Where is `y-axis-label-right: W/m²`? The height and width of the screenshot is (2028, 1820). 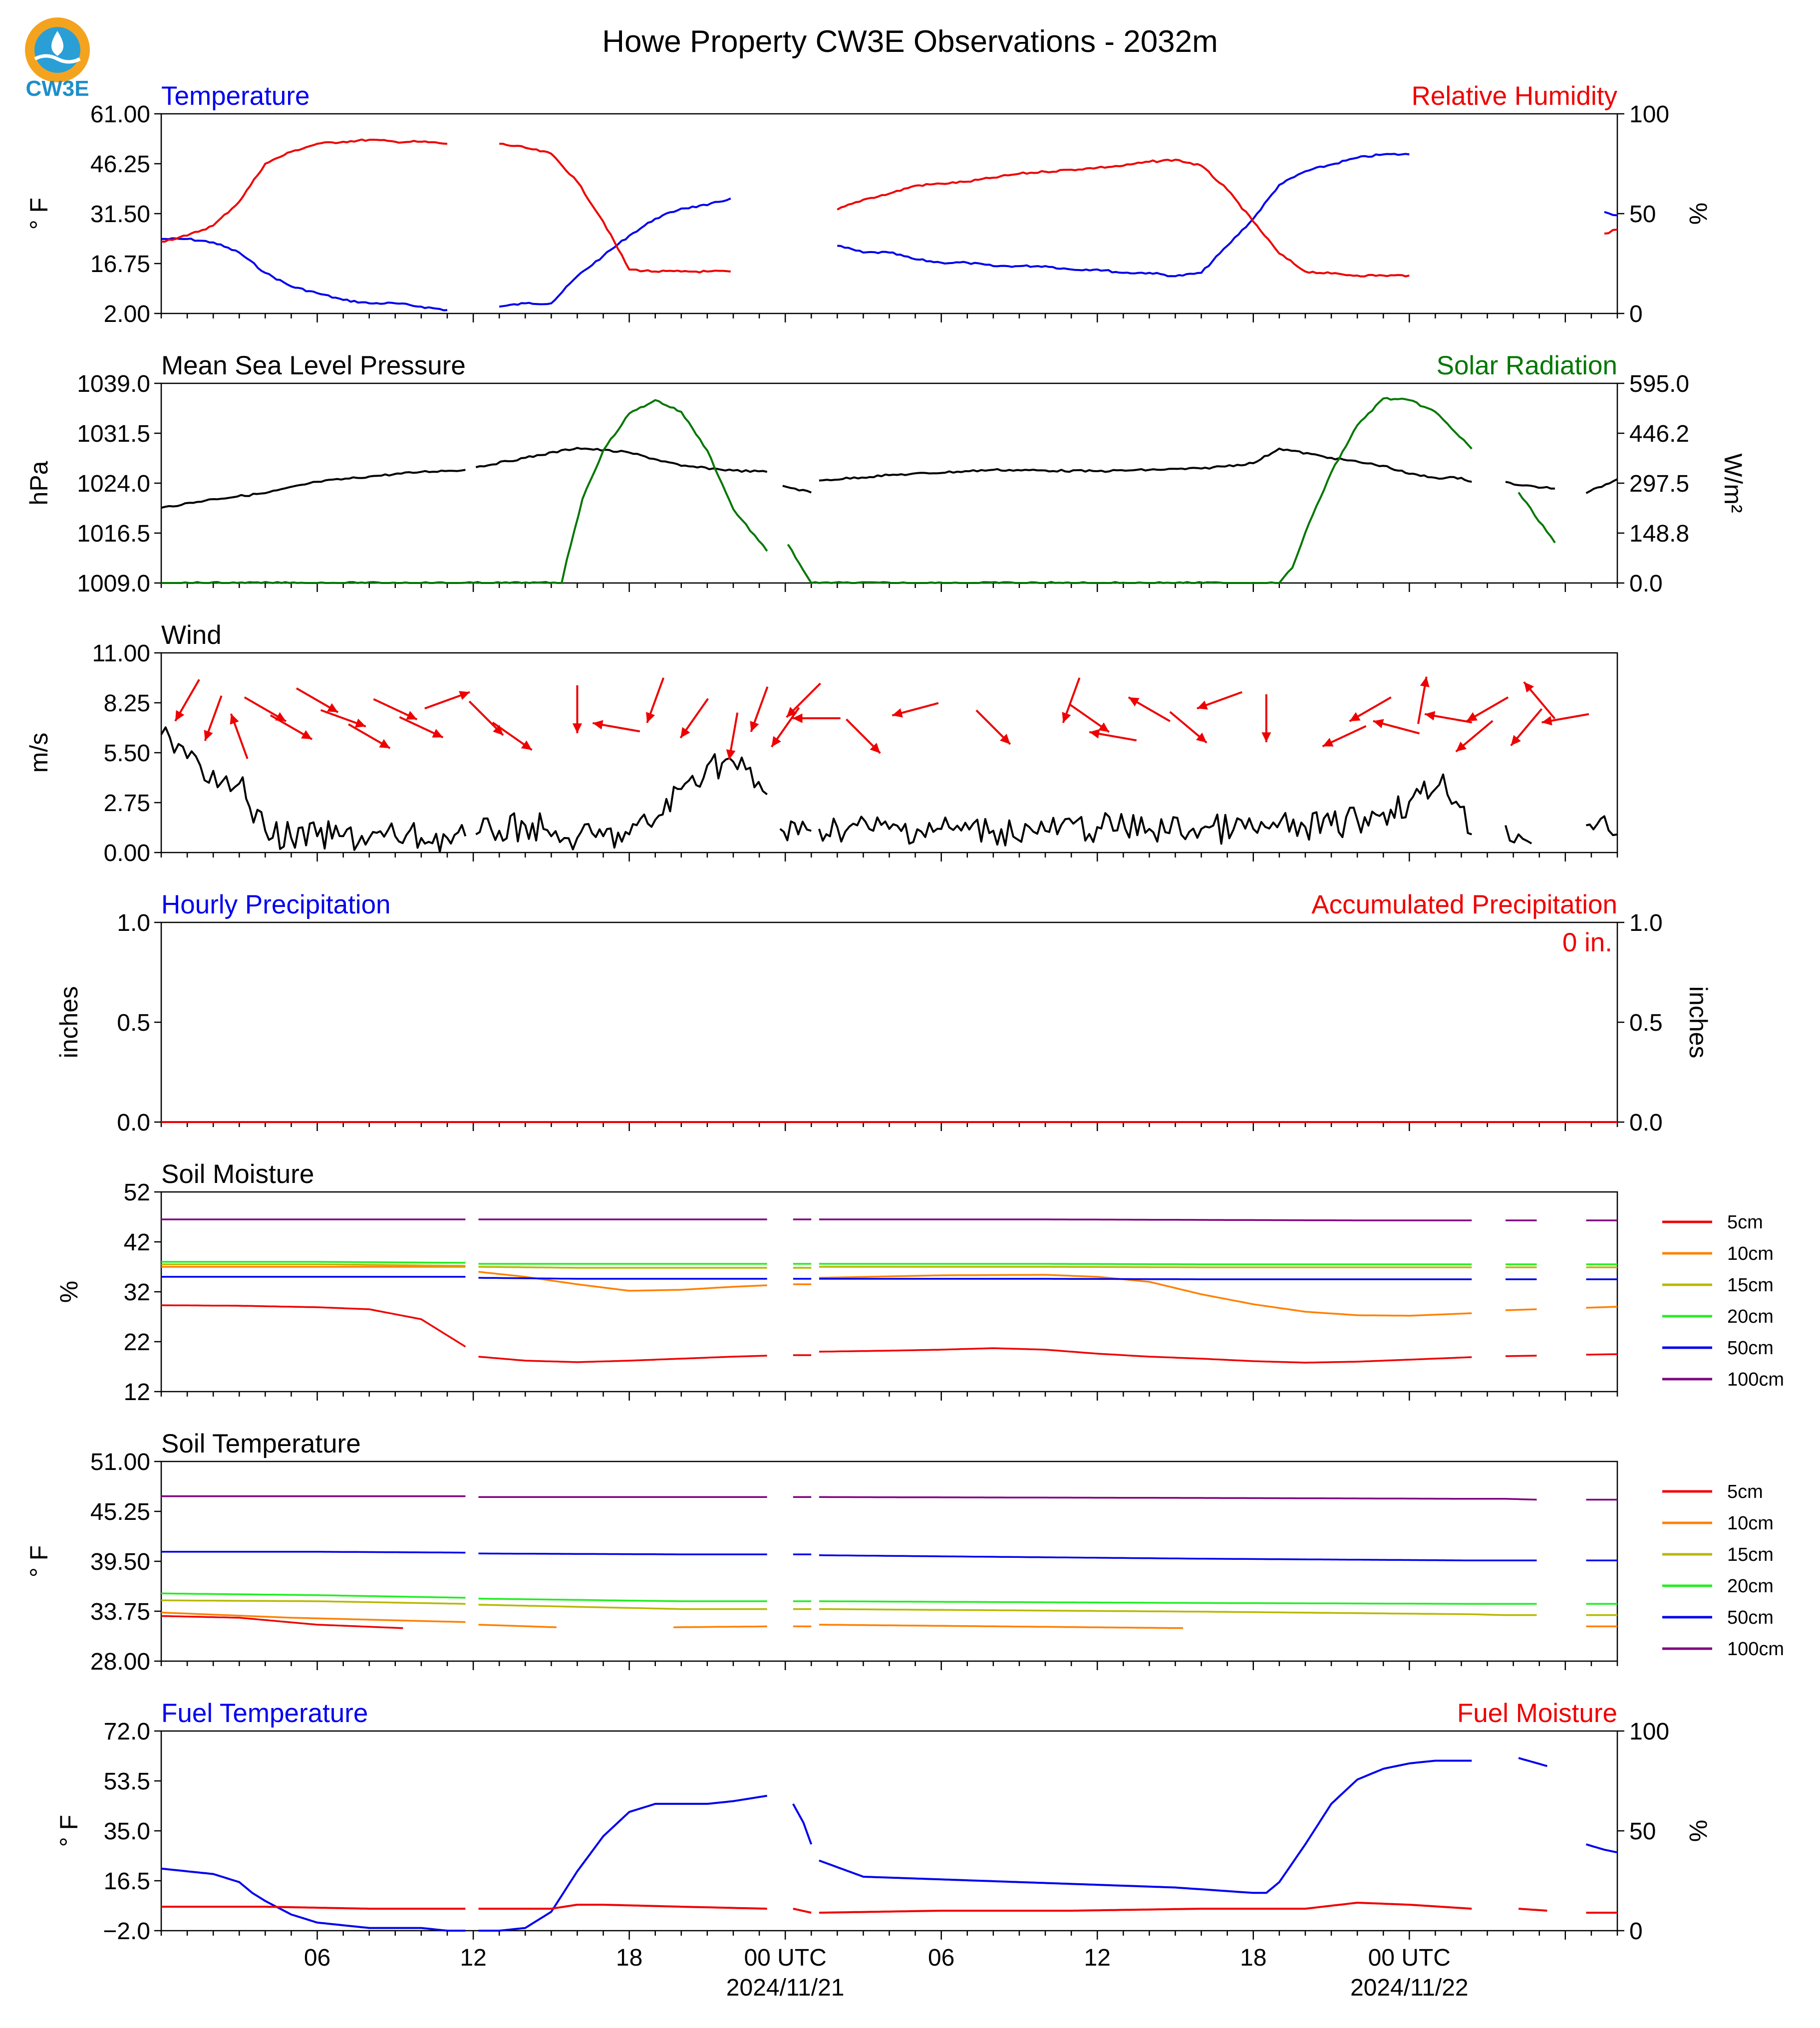 y-axis-label-right: W/m² is located at coordinates (1733, 483).